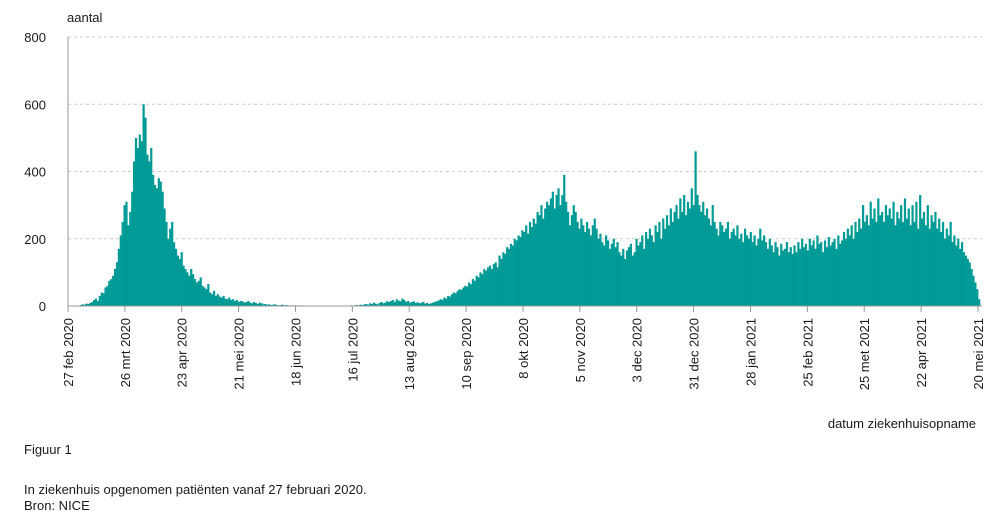  I want to click on y-tick-label: 0, so click(42, 306).